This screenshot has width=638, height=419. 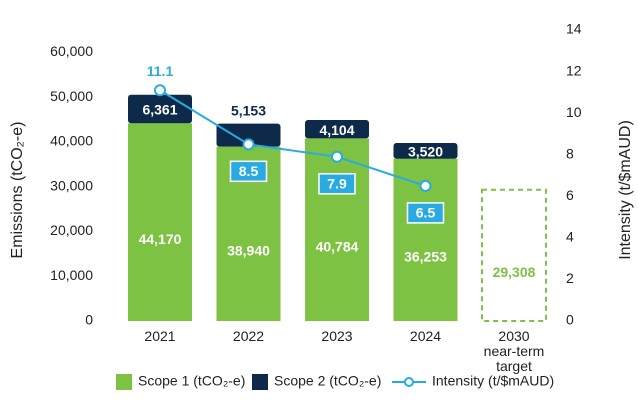 What do you see at coordinates (425, 336) in the screenshot?
I see `x-tick-label: 2024` at bounding box center [425, 336].